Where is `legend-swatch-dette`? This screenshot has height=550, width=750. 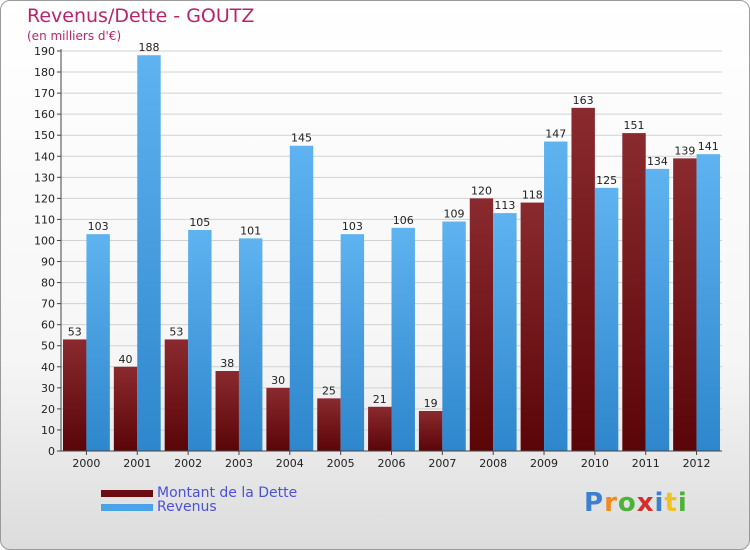 legend-swatch-dette is located at coordinates (127, 493).